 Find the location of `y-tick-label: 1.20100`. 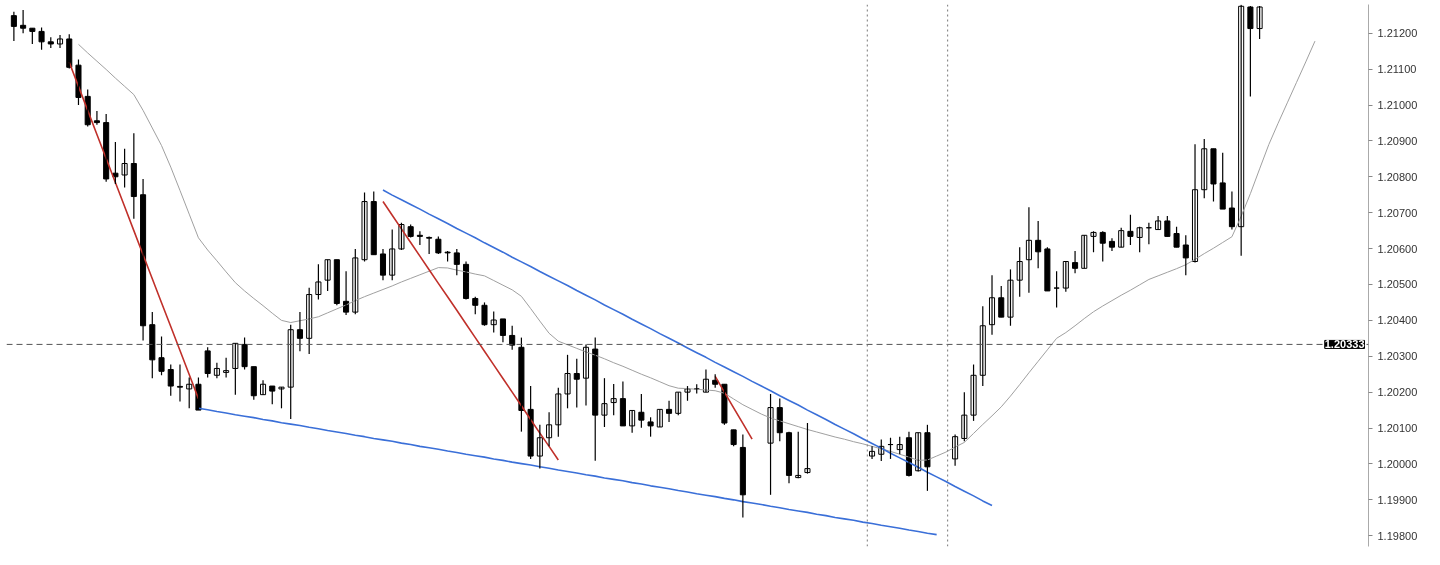

y-tick-label: 1.20100 is located at coordinates (1397, 428).